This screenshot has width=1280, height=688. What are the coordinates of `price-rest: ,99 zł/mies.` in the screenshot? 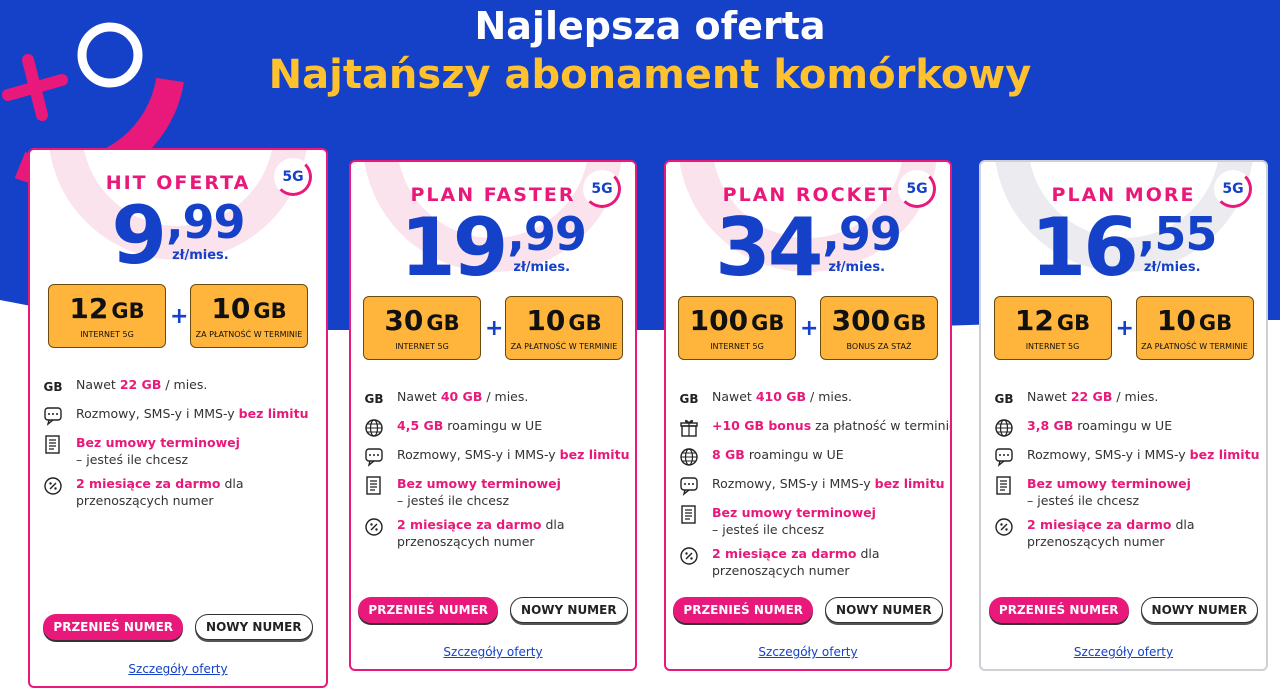 It's located at (861, 241).